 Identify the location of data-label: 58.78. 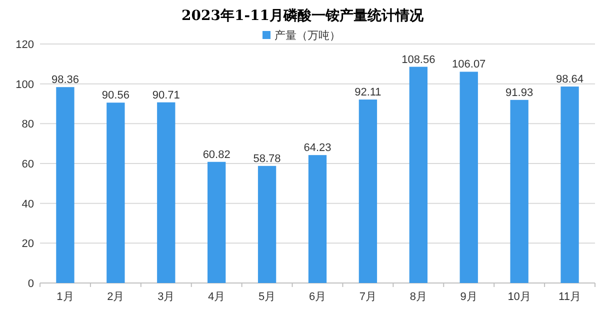
(267, 158).